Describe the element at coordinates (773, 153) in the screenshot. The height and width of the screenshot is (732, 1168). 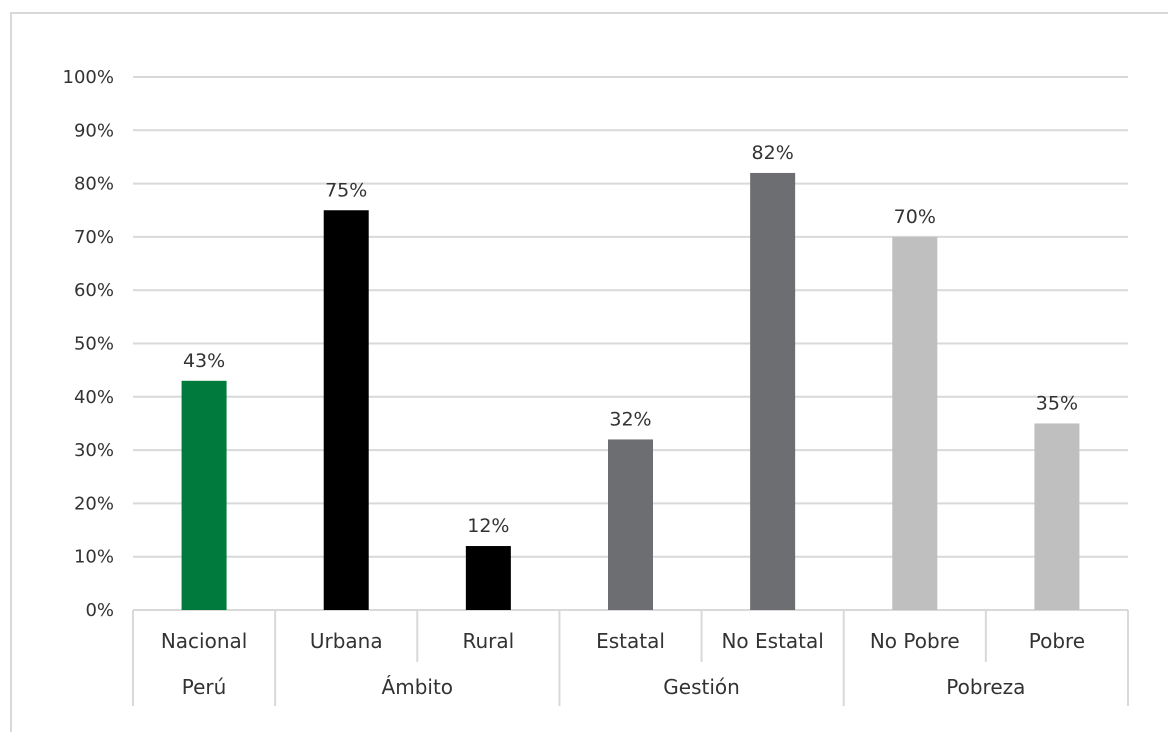
I see `data-label: 82%` at that location.